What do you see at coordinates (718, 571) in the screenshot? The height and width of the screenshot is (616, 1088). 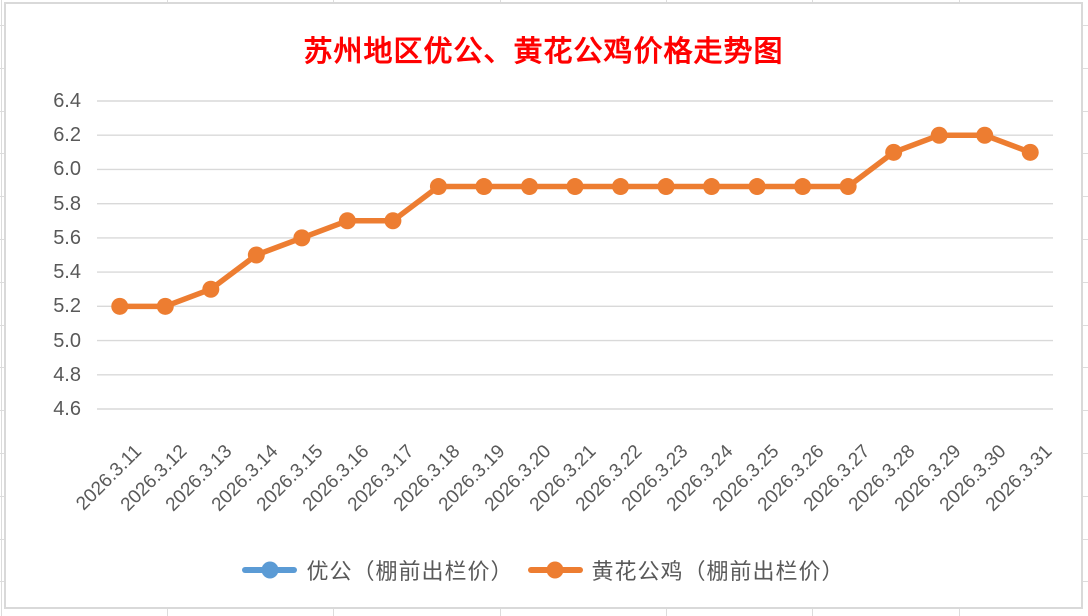 I see `legend-label: 黄花公鸡（棚前出栏价）` at bounding box center [718, 571].